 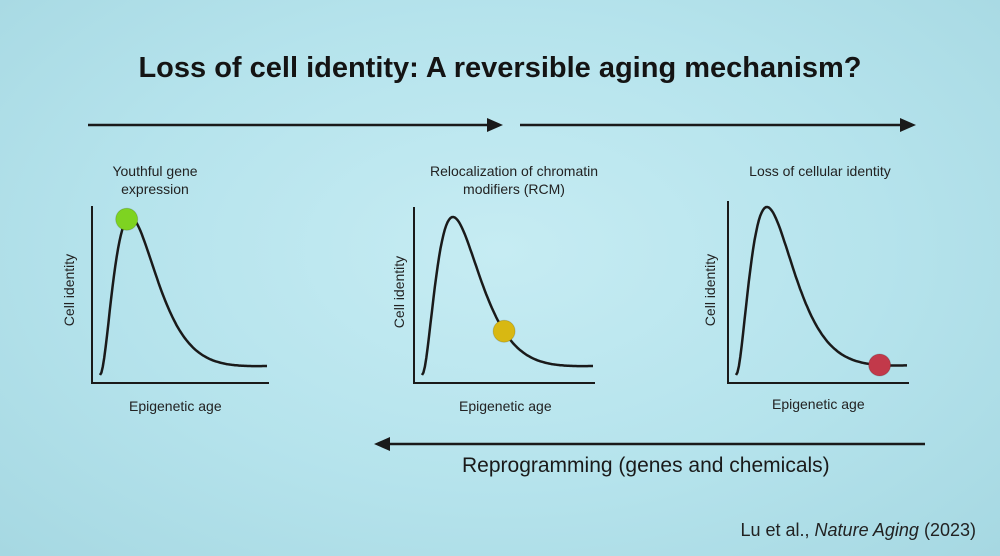 What do you see at coordinates (649, 444) in the screenshot?
I see `reverse-arrow` at bounding box center [649, 444].